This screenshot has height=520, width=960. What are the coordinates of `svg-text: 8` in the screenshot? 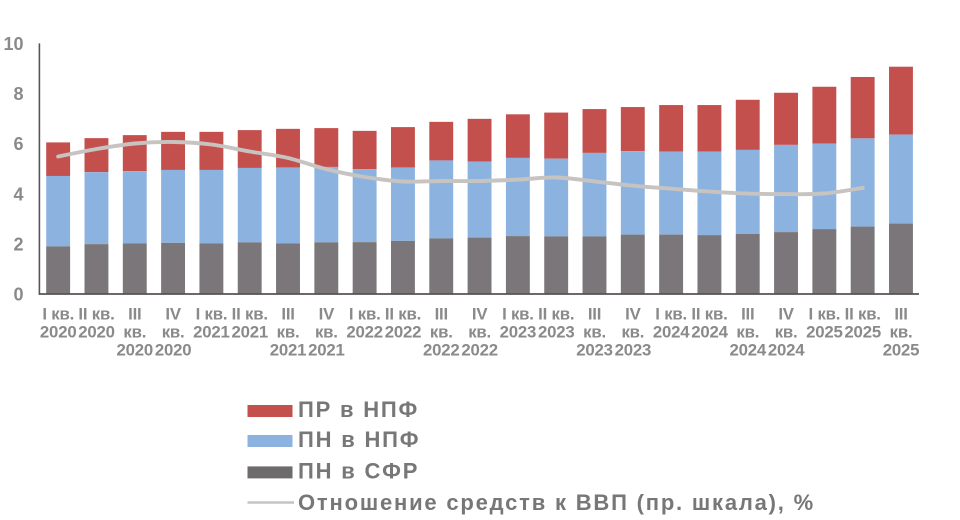 It's located at (18, 94).